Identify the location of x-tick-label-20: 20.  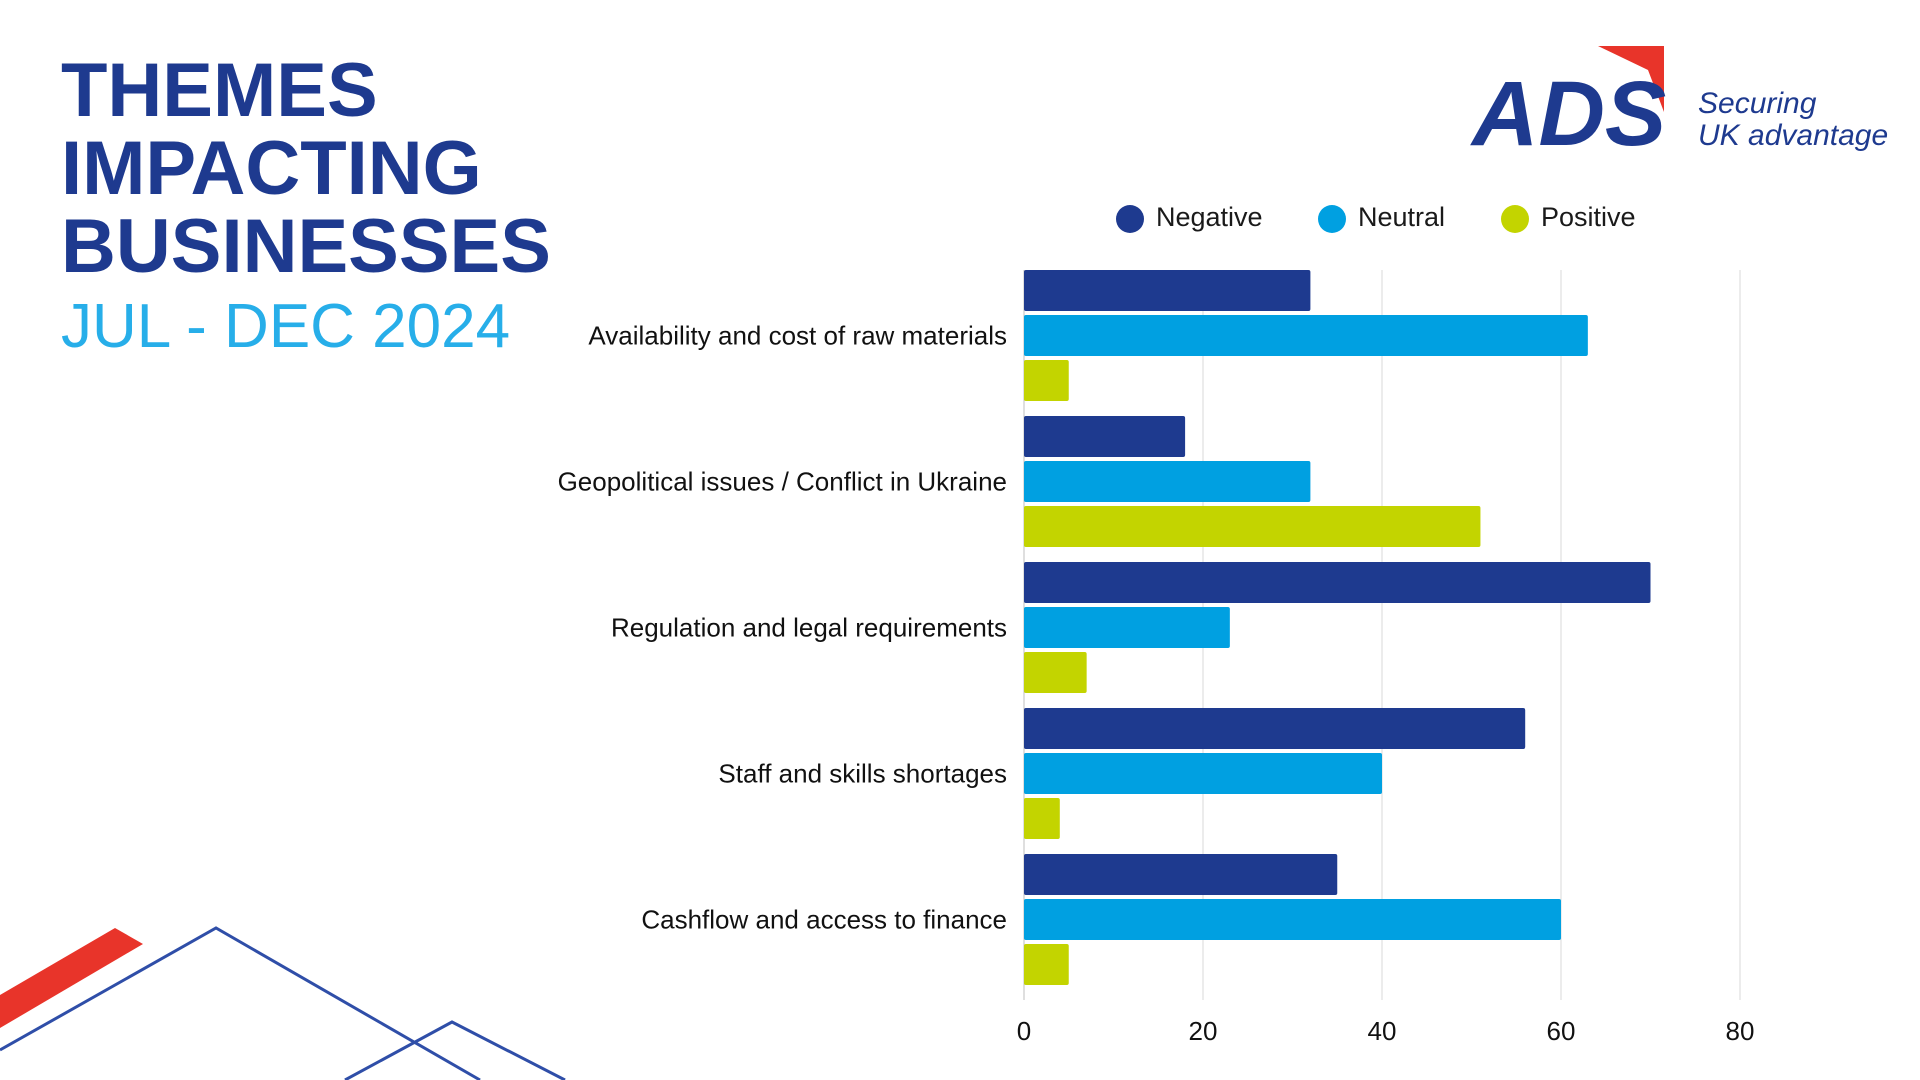
(1203, 1031).